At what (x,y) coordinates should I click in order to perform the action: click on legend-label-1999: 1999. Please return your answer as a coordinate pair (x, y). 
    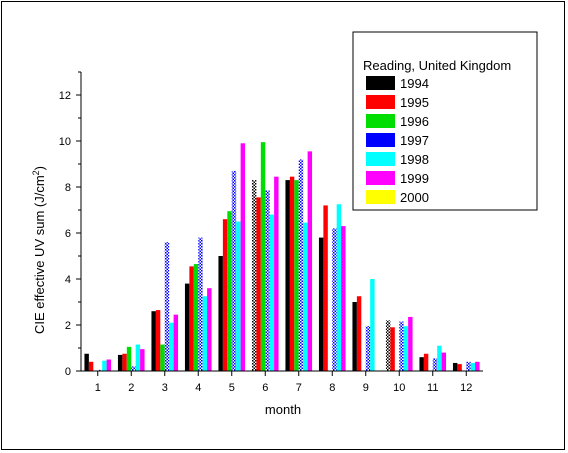
    Looking at the image, I should click on (414, 178).